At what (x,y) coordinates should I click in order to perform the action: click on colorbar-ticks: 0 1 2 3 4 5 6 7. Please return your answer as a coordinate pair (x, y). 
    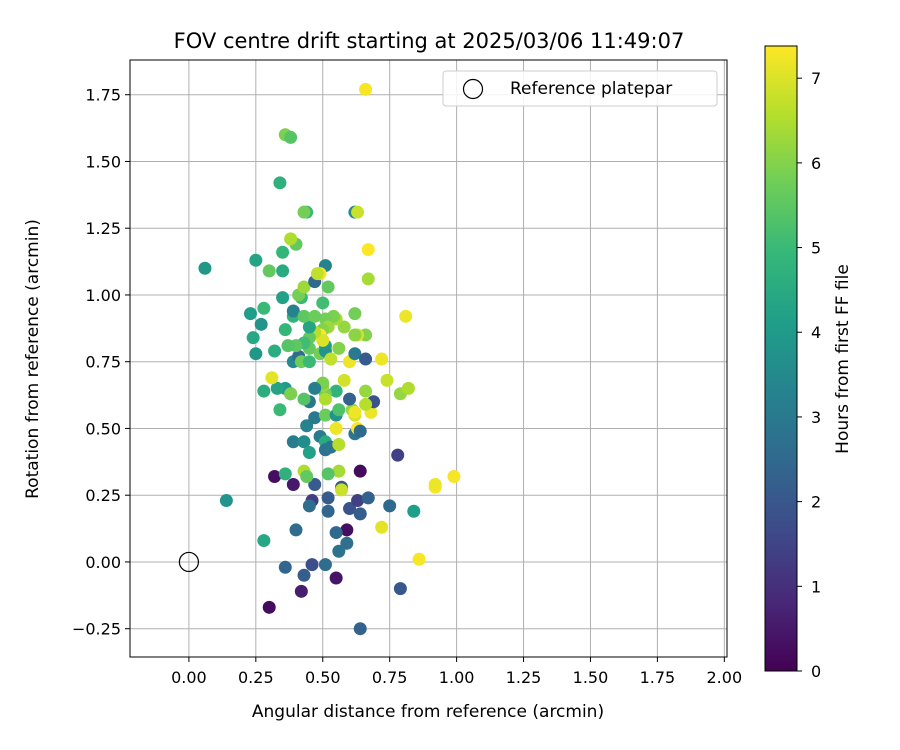
    Looking at the image, I should click on (809, 375).